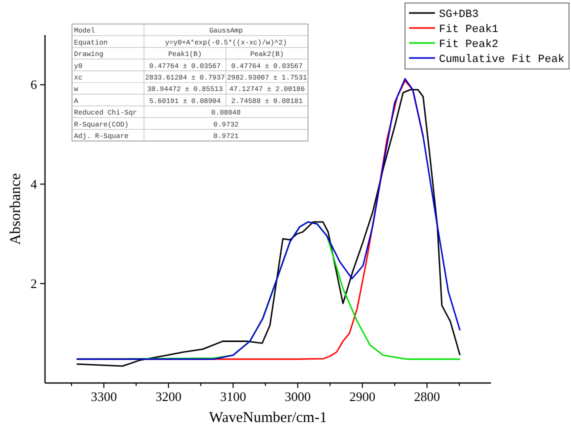  I want to click on x-tick-label: 3300, so click(103, 396).